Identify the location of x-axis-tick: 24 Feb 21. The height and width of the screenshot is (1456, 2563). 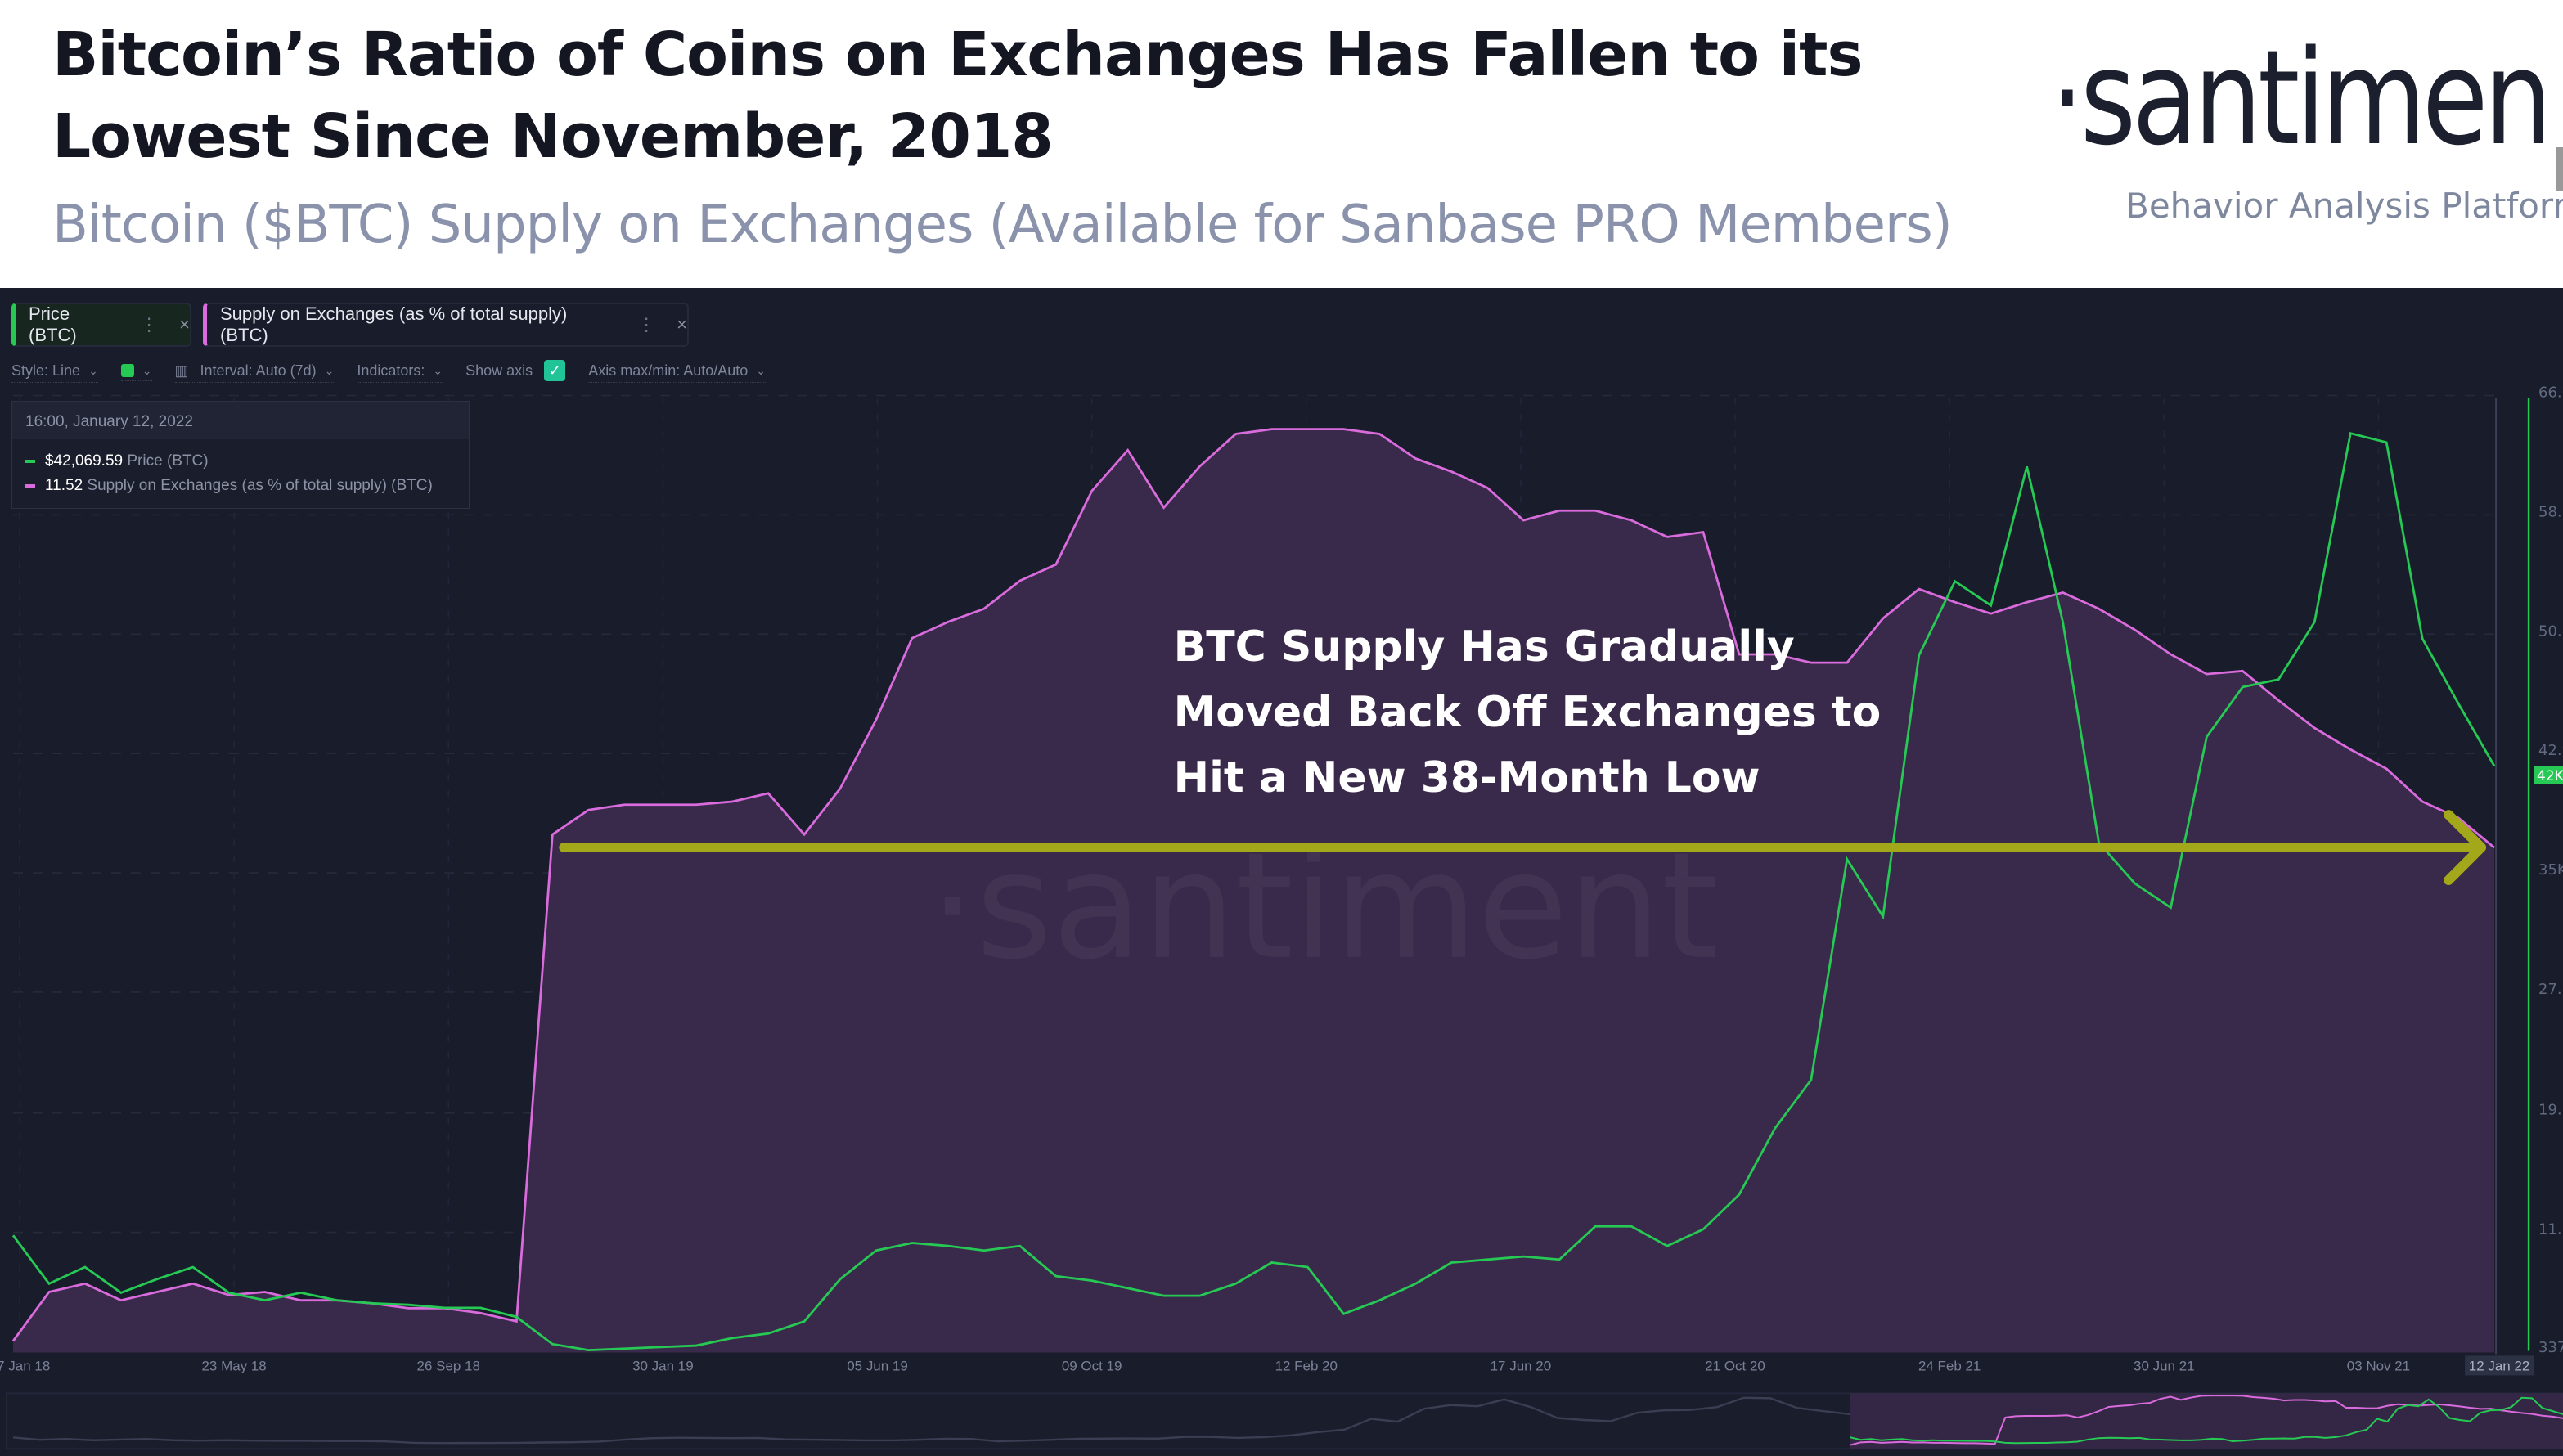
(1949, 1366).